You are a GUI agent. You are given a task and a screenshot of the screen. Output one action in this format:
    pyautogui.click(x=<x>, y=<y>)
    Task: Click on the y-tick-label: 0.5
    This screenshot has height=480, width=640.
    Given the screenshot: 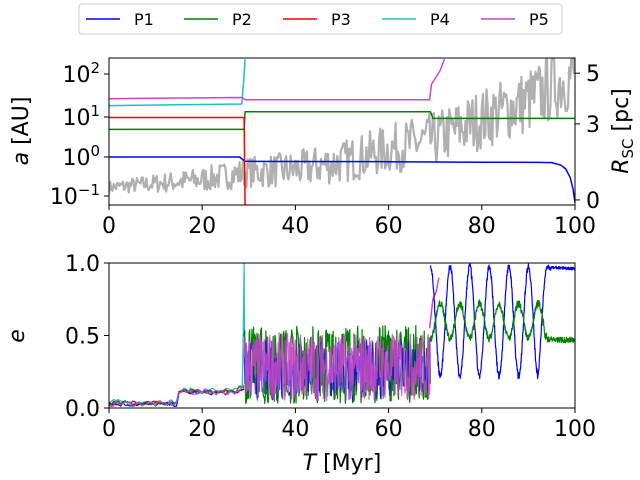 What is the action you would take?
    pyautogui.click(x=82, y=337)
    